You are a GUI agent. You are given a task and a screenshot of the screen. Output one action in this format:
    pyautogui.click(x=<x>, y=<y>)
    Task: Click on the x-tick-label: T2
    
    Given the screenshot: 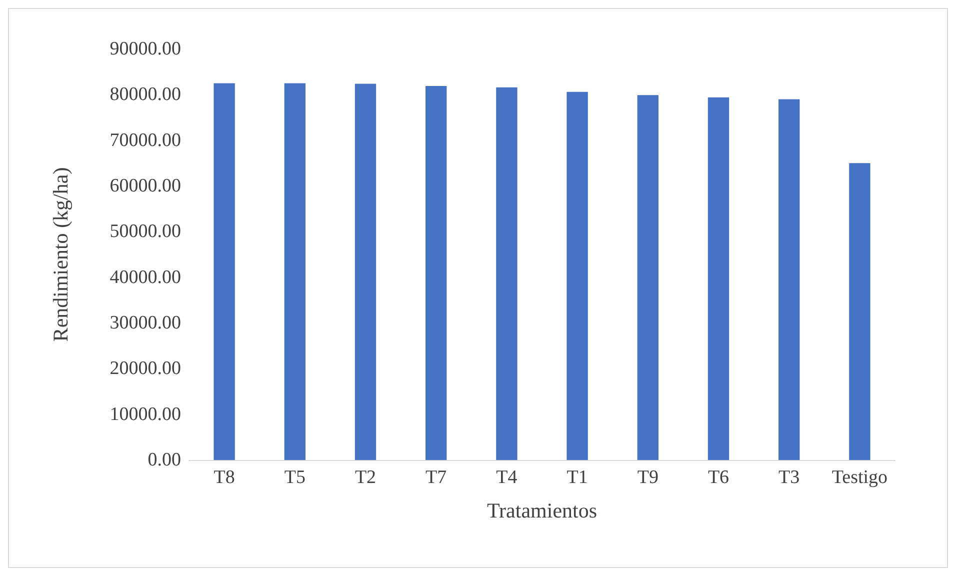 What is the action you would take?
    pyautogui.click(x=365, y=477)
    